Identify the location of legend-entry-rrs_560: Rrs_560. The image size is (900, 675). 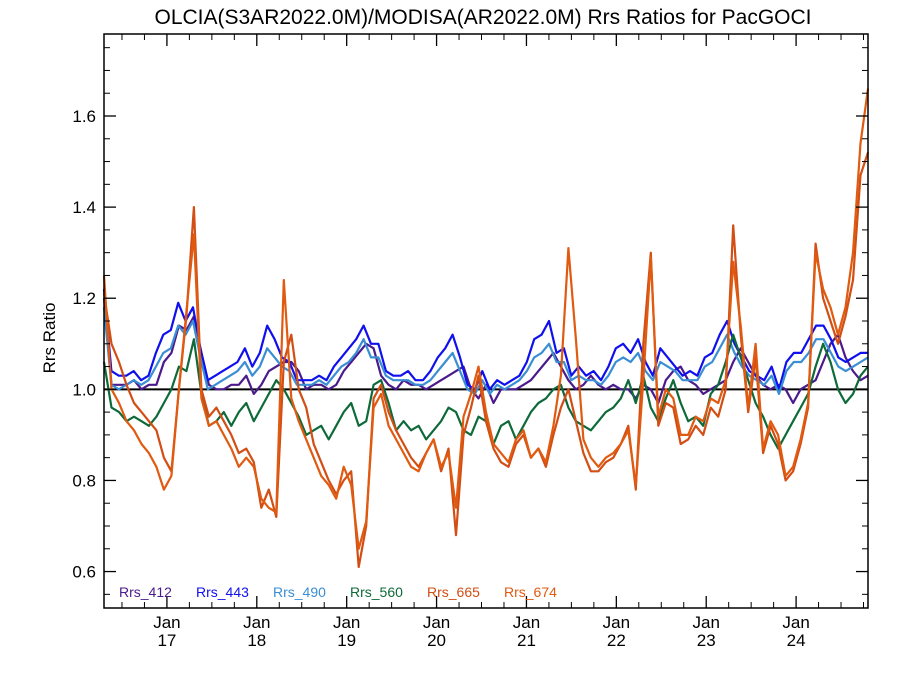
(376, 592).